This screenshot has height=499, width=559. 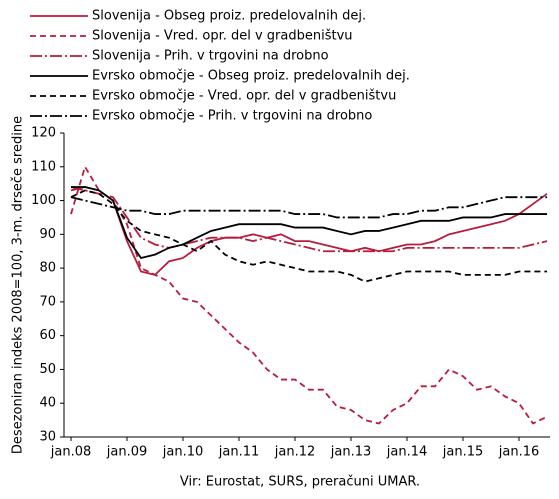 What do you see at coordinates (239, 452) in the screenshot?
I see `x-tick-label: jan.11` at bounding box center [239, 452].